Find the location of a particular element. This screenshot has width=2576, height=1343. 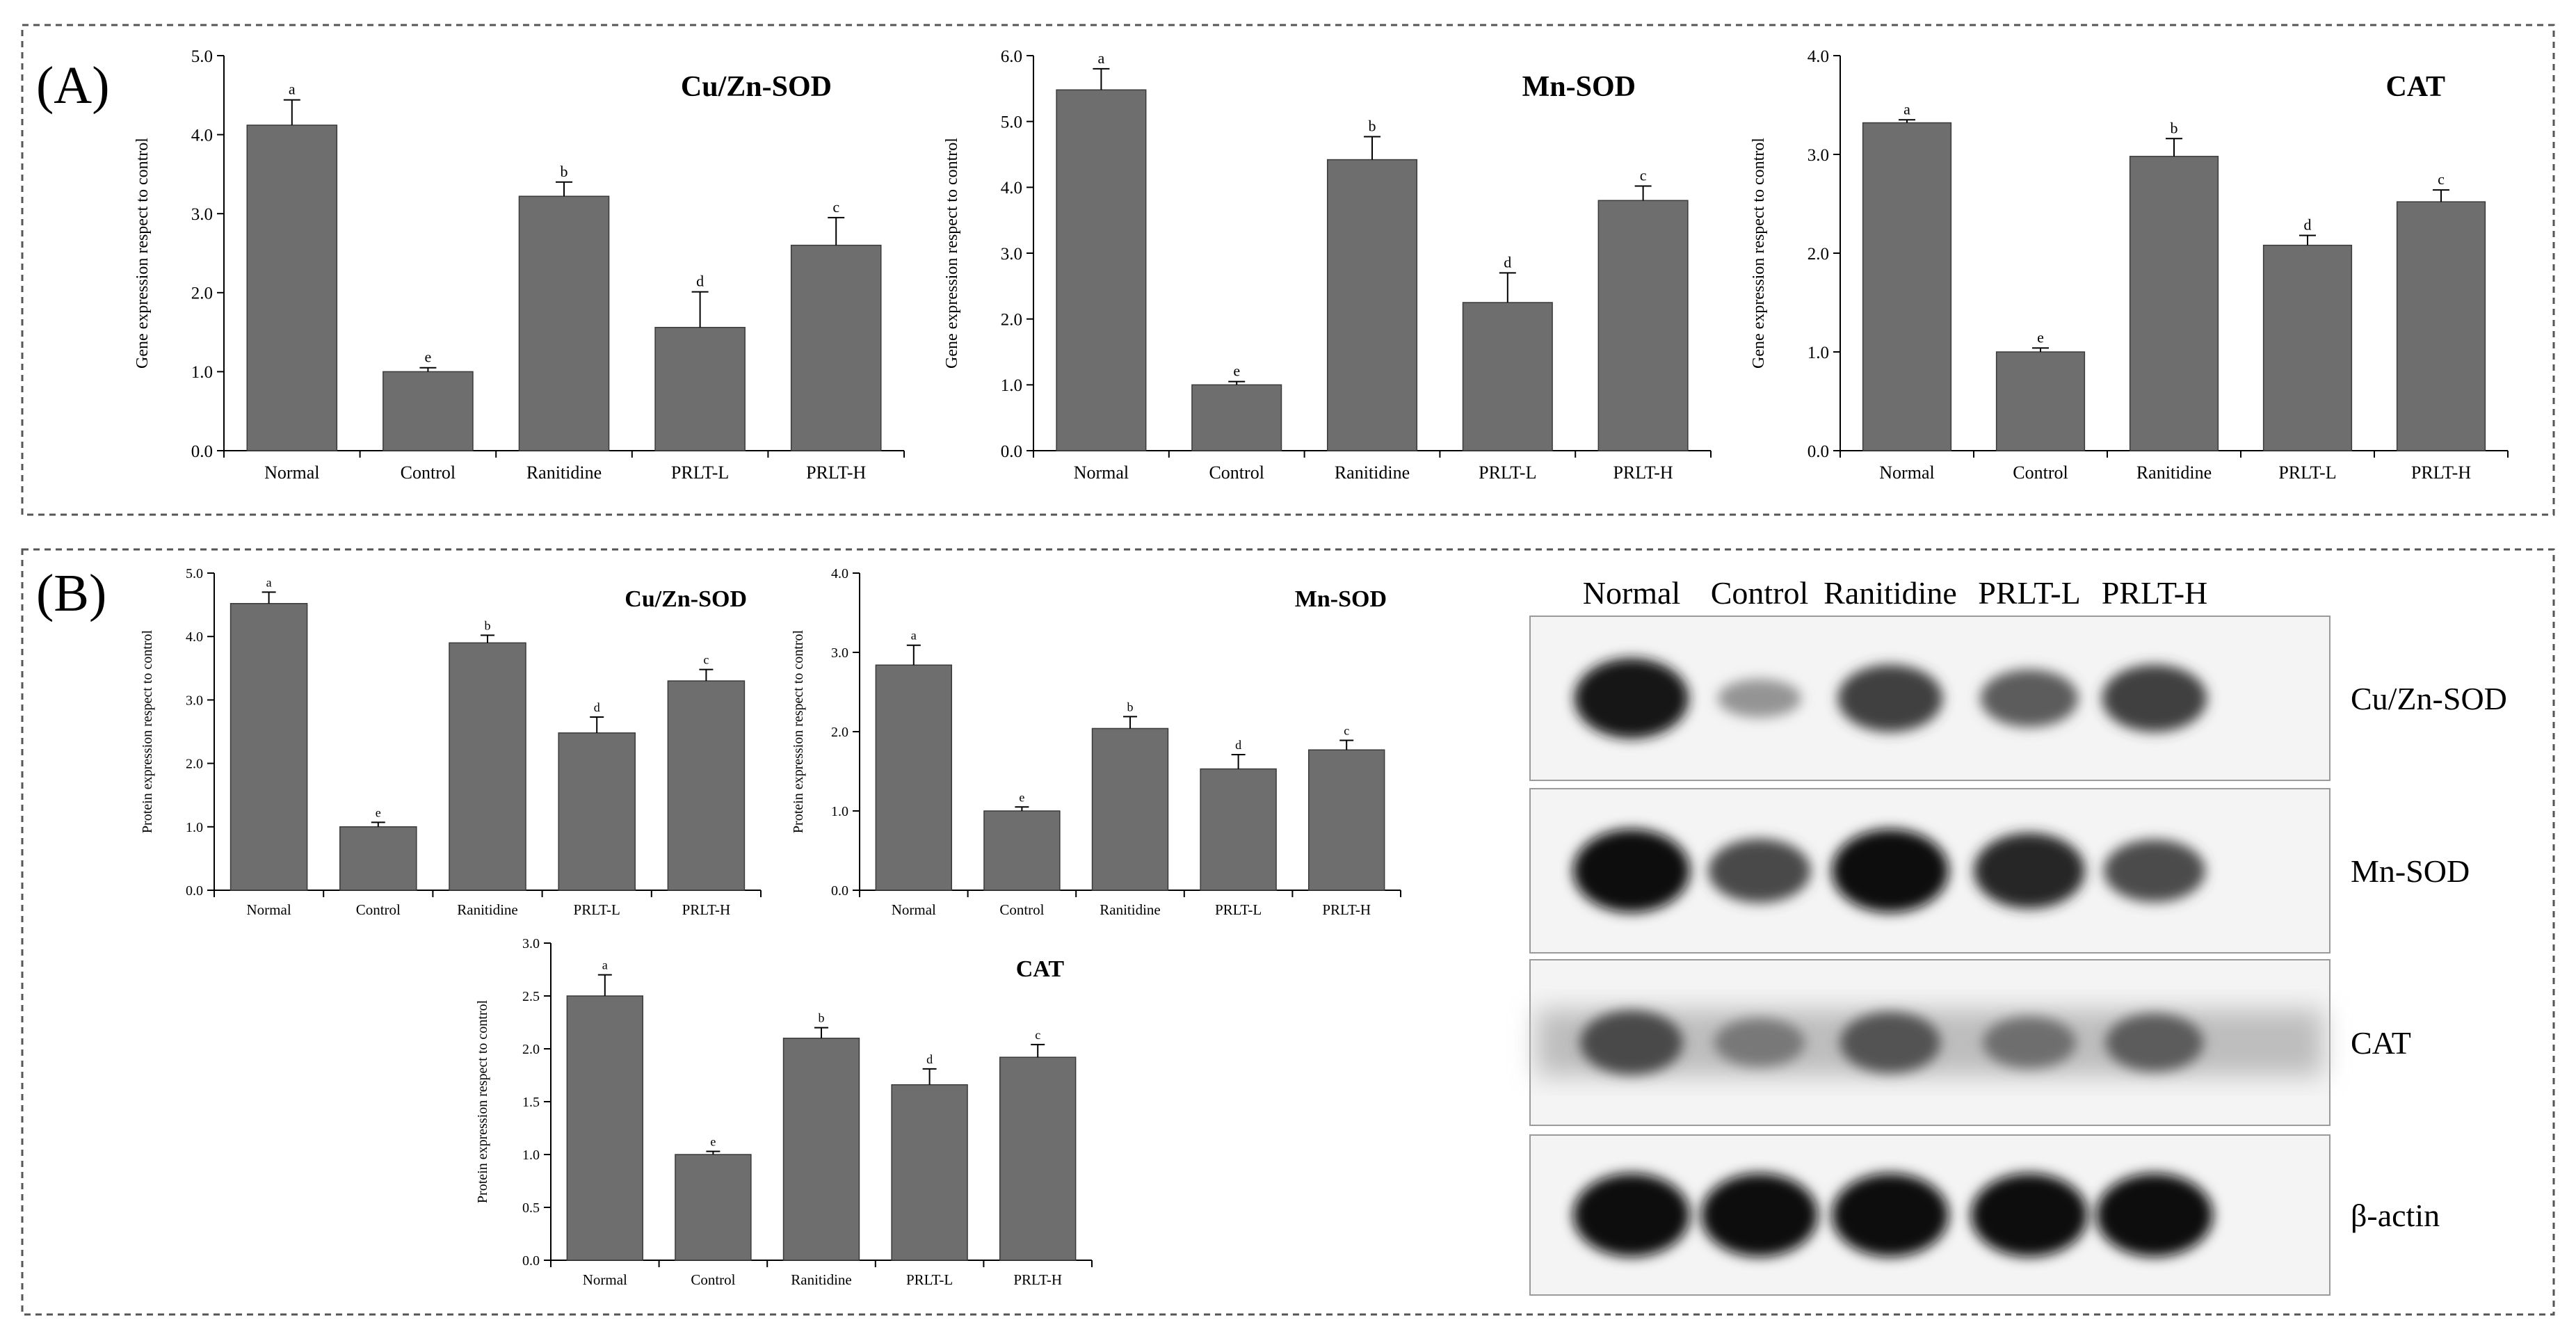

y-tick-label: 2.5 is located at coordinates (531, 997).